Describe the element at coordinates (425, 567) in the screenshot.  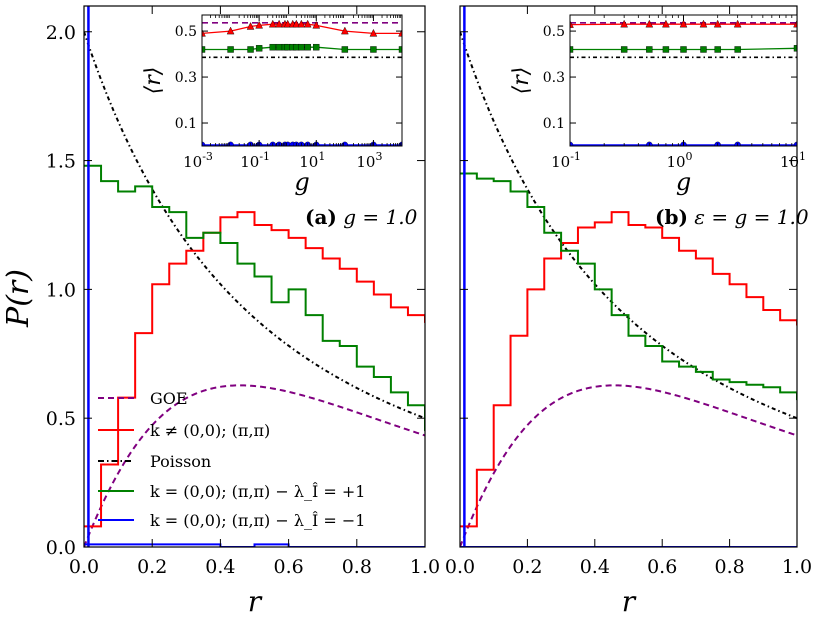
I see `panel-a-xtick-label: 1.0` at that location.